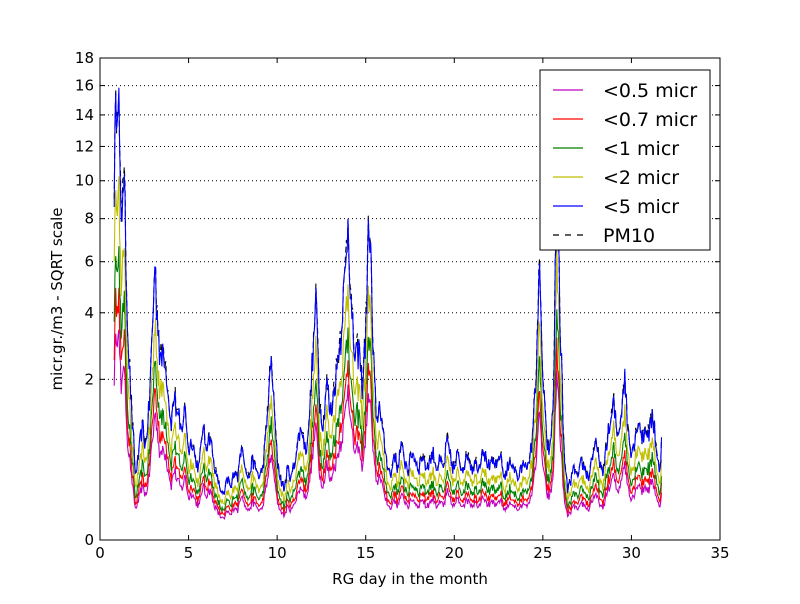  What do you see at coordinates (631, 553) in the screenshot?
I see `x-tick-label: 30` at bounding box center [631, 553].